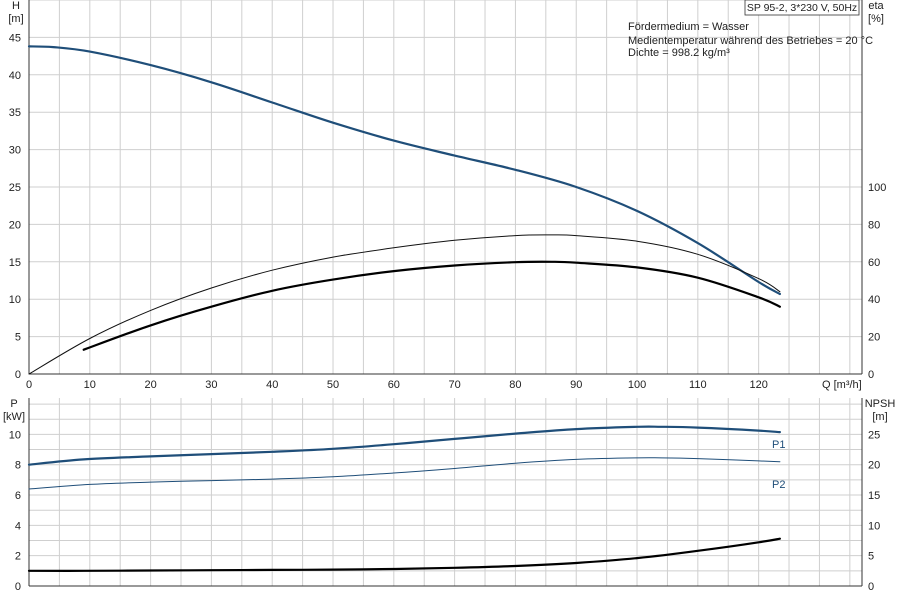 Image resolution: width=900 pixels, height=600 pixels. Describe the element at coordinates (90, 385) in the screenshot. I see `q-tick-label: 10` at that location.